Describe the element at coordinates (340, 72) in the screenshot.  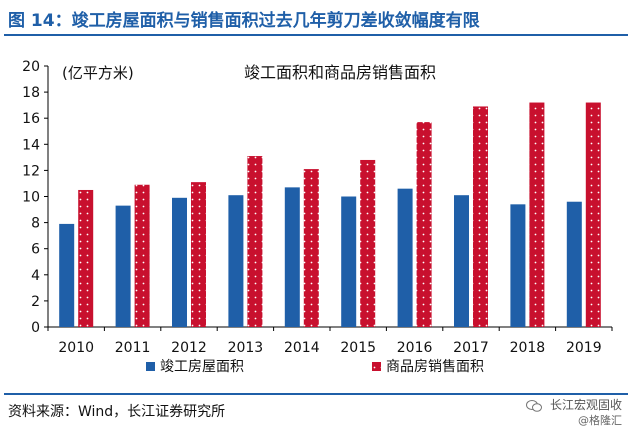
I see `chart-title: 竣工面积和商品房销售面积` at that location.